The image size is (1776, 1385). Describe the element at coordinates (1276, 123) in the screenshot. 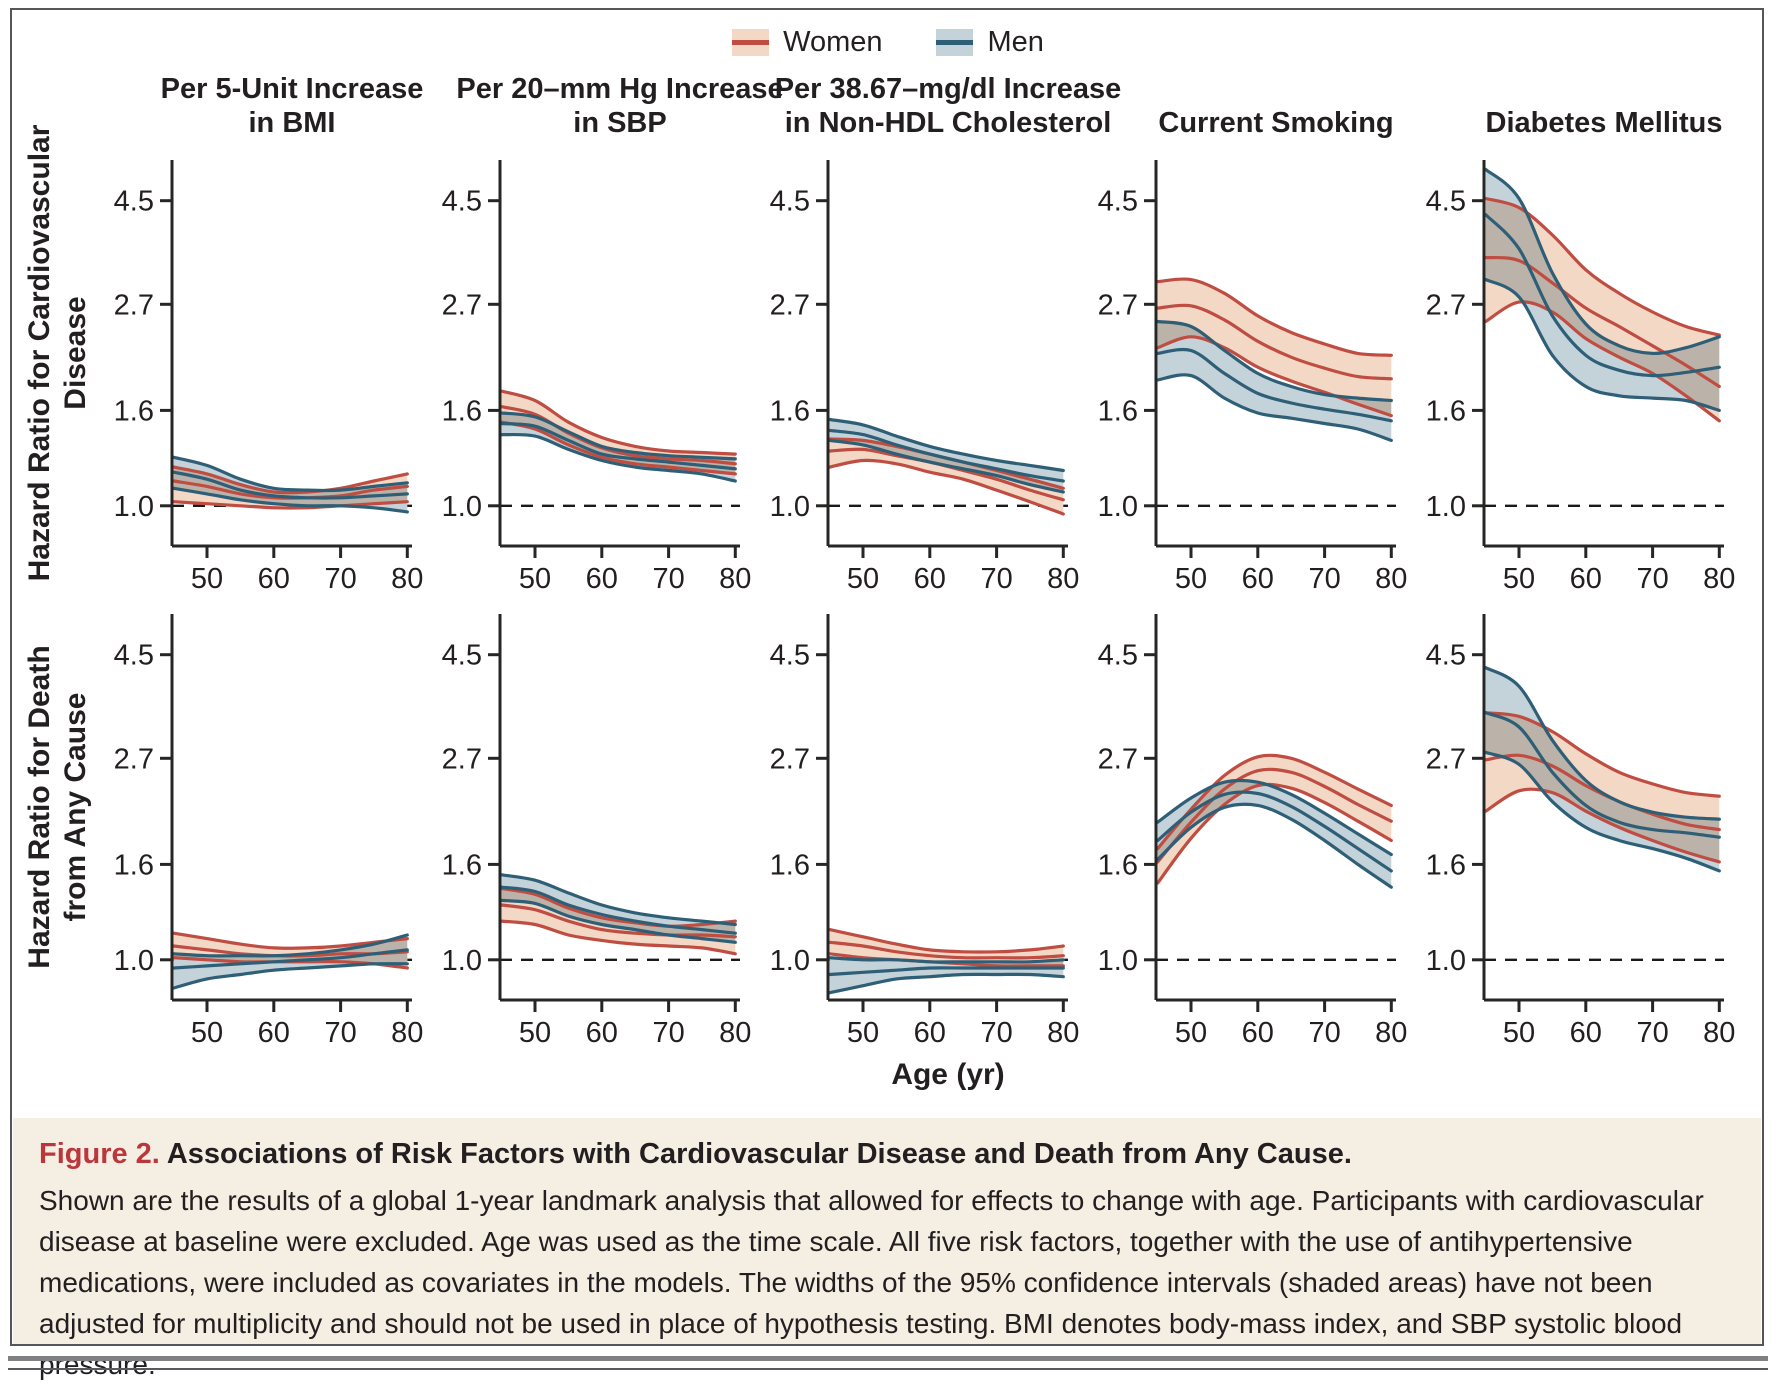

I see `column-header-smoking: Current Smoking` at that location.